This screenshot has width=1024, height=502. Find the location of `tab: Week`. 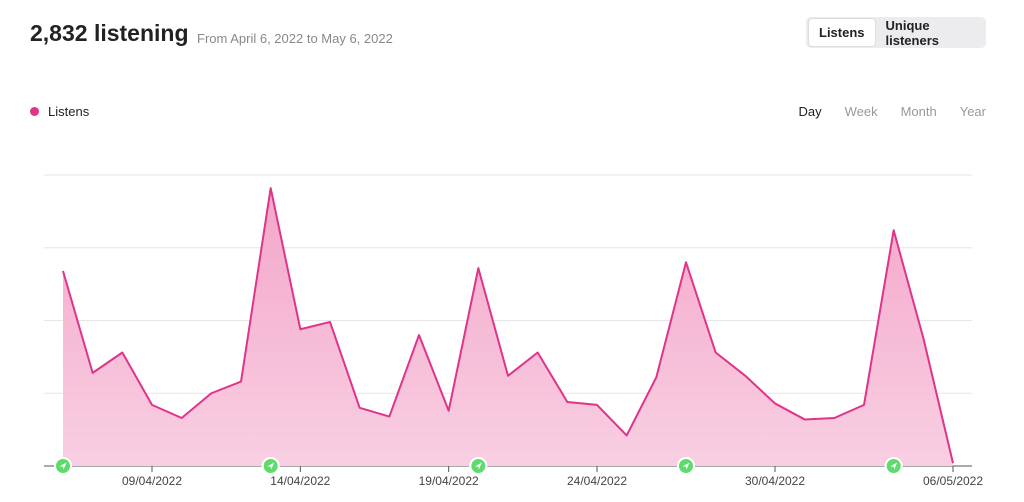

tab: Week is located at coordinates (861, 111).